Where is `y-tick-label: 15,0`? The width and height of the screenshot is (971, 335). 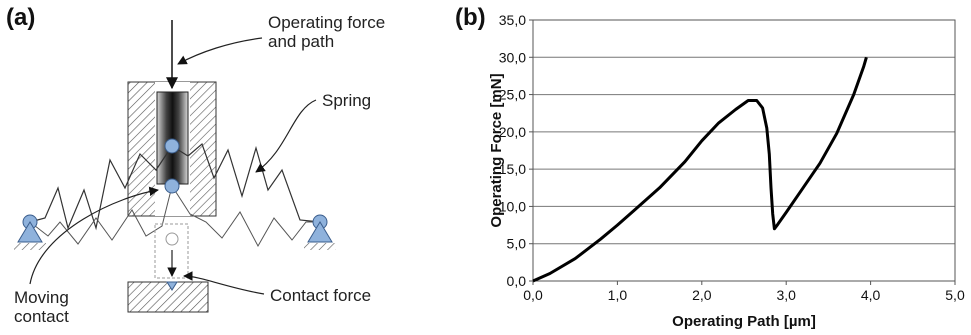
y-tick-label: 15,0 is located at coordinates (512, 169).